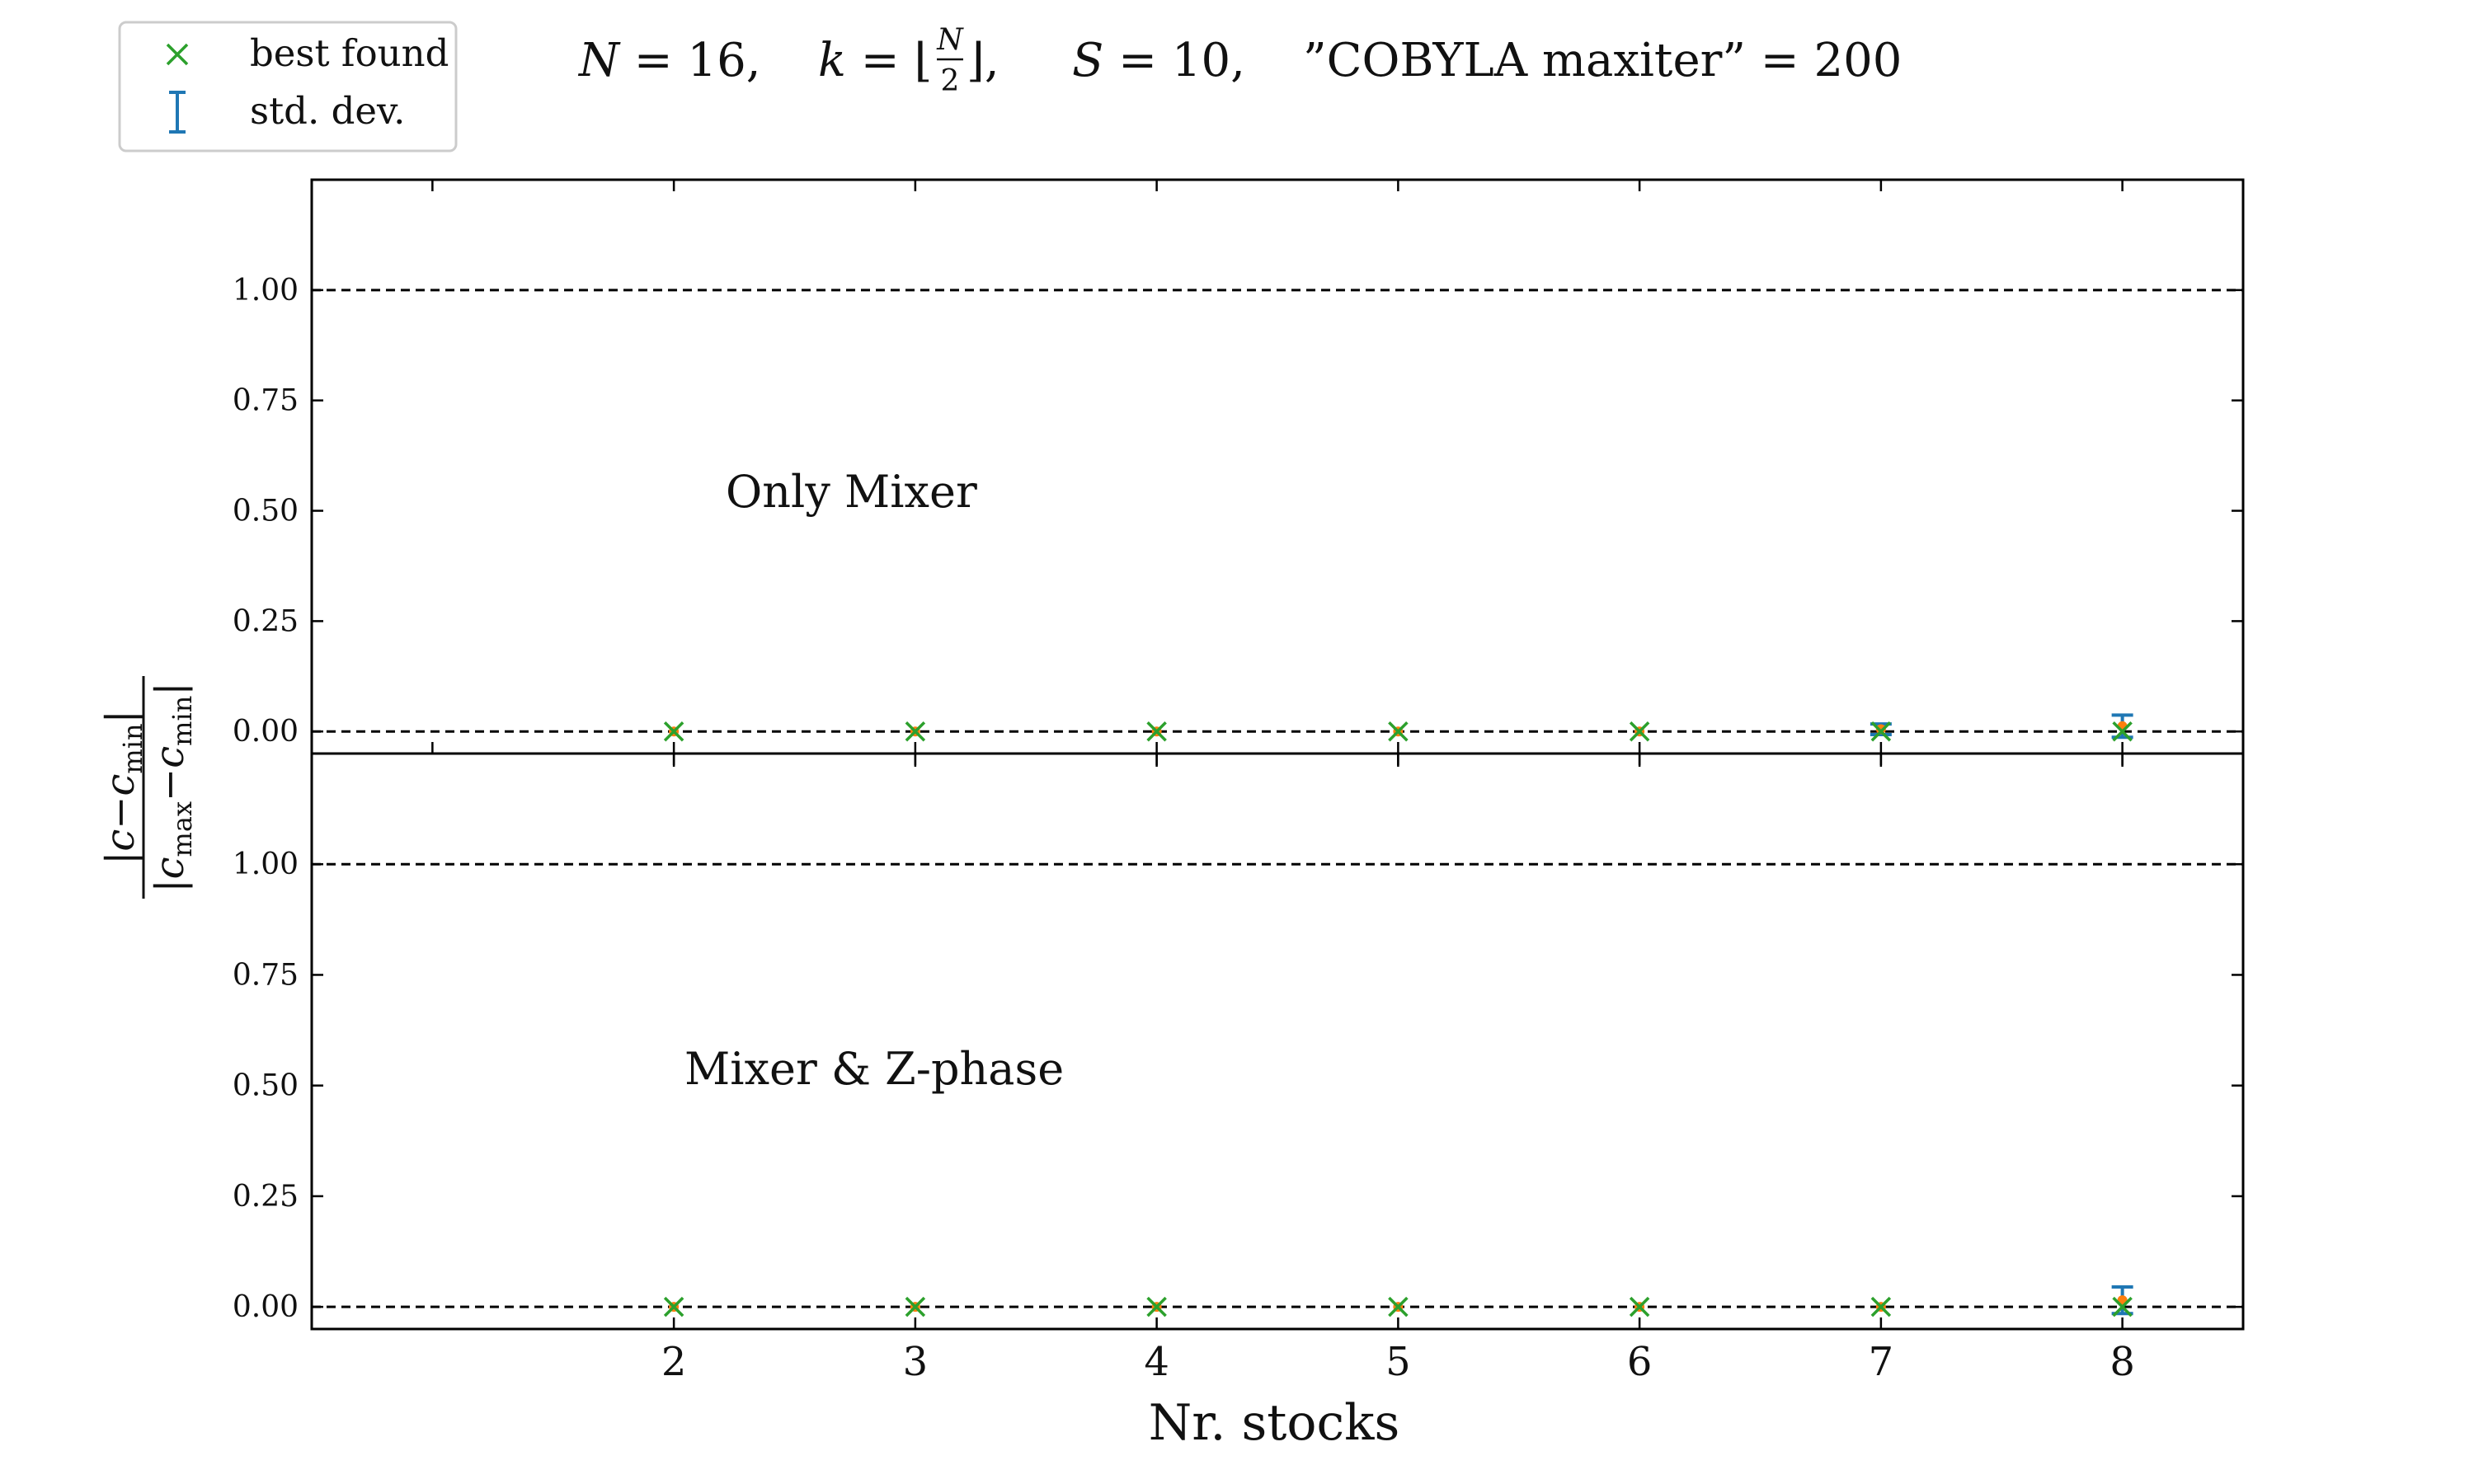 The height and width of the screenshot is (1484, 2474). Describe the element at coordinates (1398, 1362) in the screenshot. I see `x-tick-label: 5` at that location.